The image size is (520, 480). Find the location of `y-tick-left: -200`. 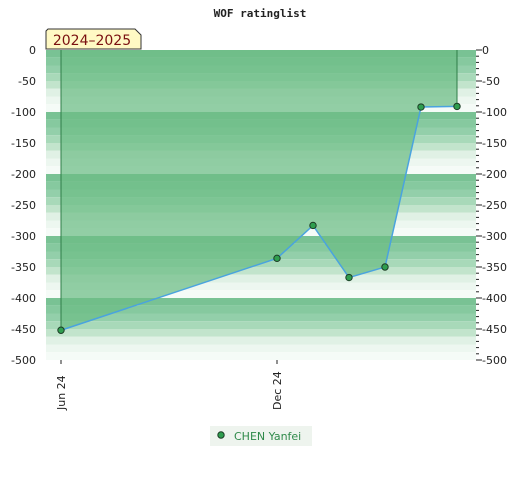

y-tick-left: -200 is located at coordinates (23, 174).